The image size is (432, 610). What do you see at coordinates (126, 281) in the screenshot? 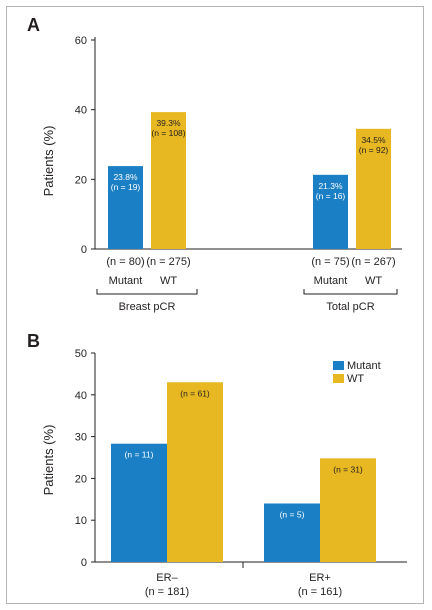
I see `bar-series-label-breast-pcr-mutant: Mutant` at bounding box center [126, 281].